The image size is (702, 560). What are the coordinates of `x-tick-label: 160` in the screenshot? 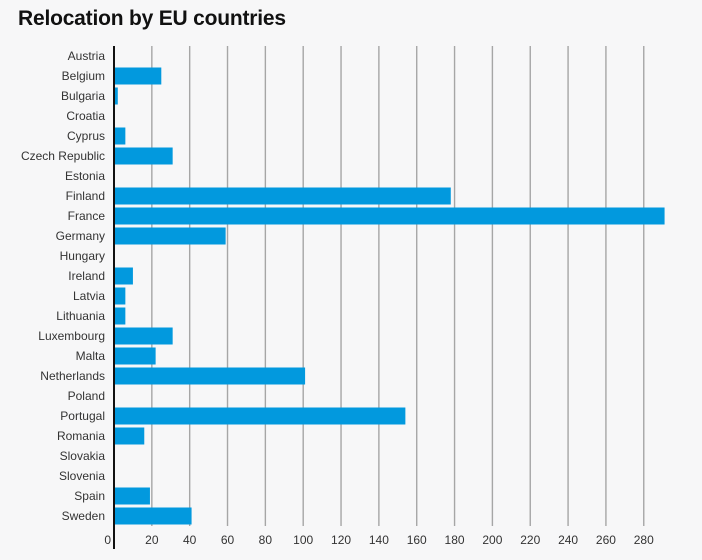 It's located at (417, 540).